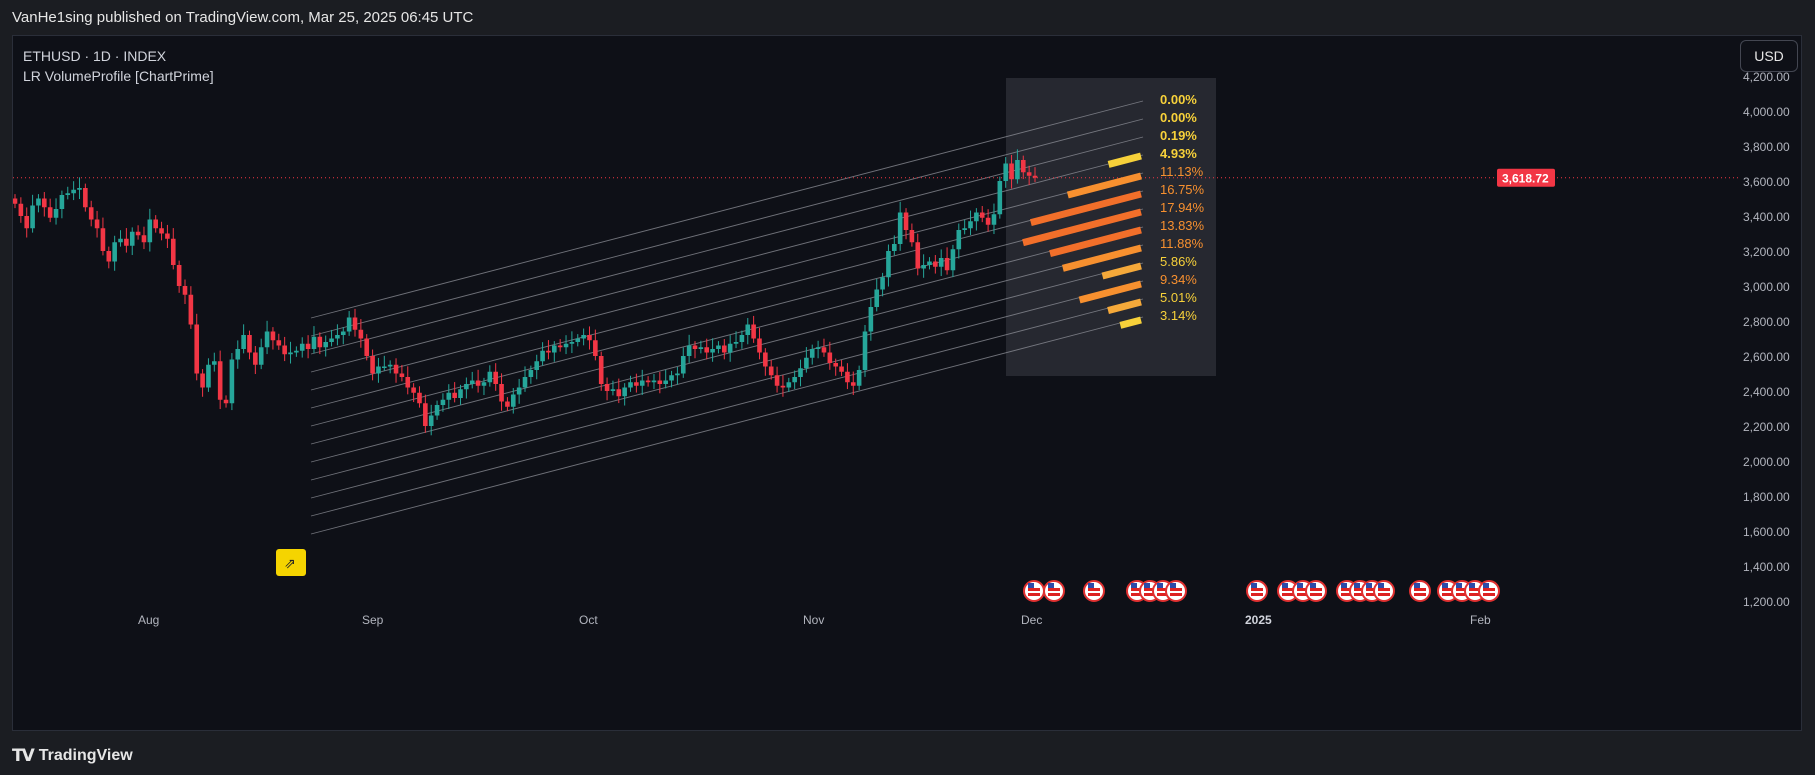 The height and width of the screenshot is (775, 1815). What do you see at coordinates (95, 56) in the screenshot?
I see `symbol-line: ETHUSD · 1D · INDEX` at bounding box center [95, 56].